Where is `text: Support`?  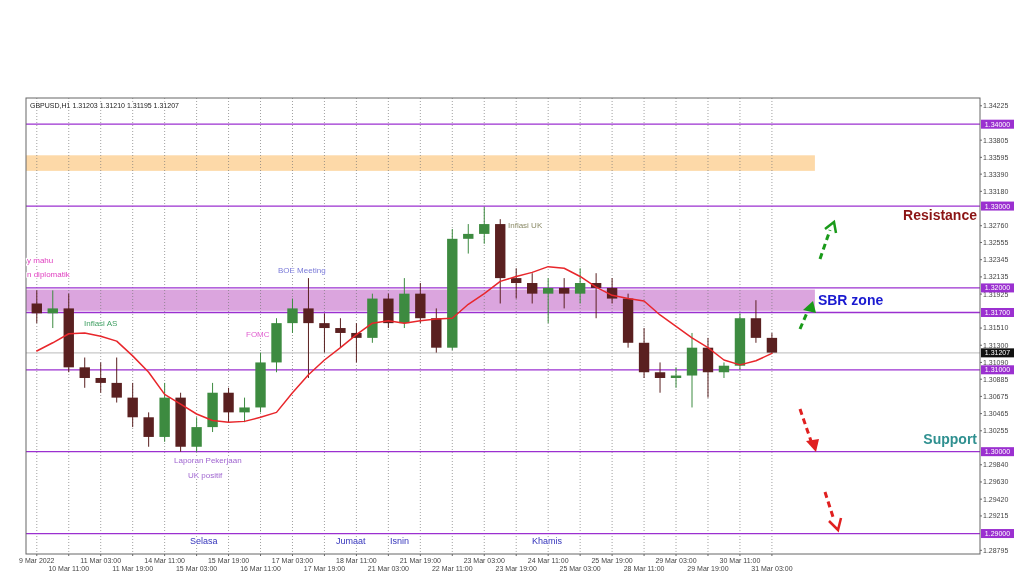
text: Support is located at coordinates (950, 439).